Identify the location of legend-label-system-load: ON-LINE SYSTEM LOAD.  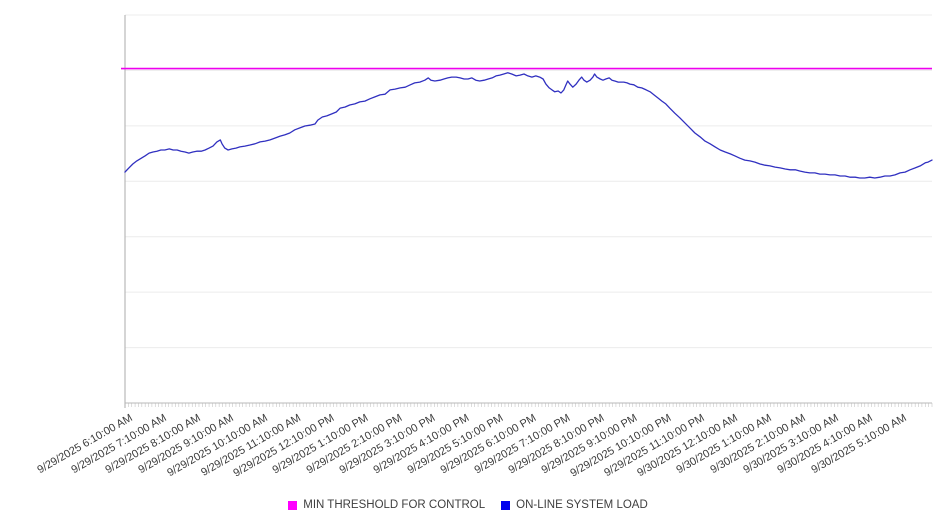
(582, 505).